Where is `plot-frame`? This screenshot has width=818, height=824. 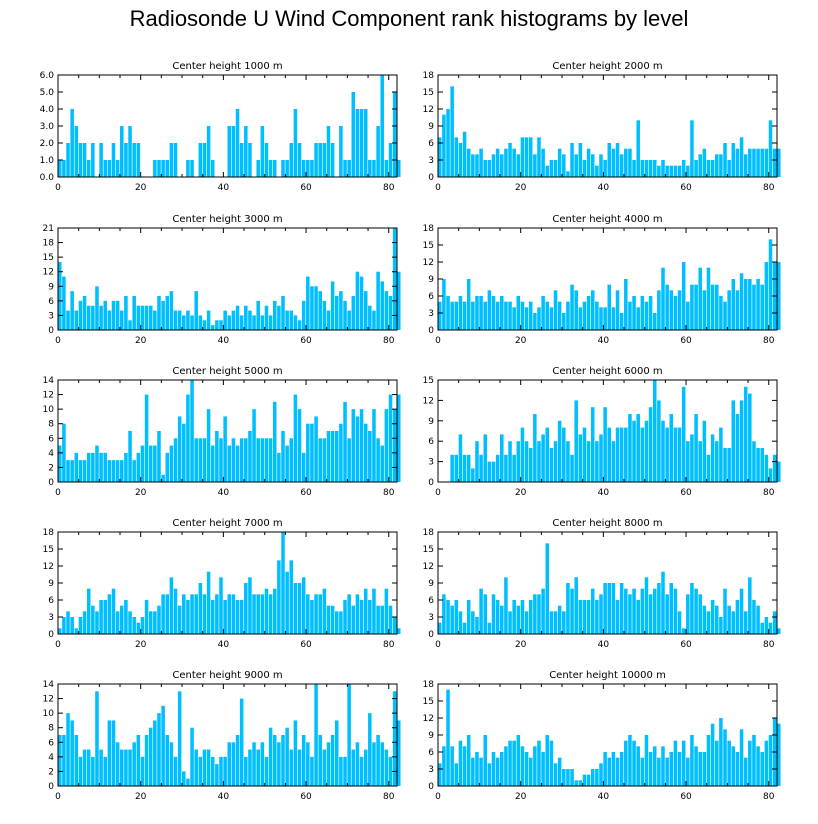
plot-frame is located at coordinates (227, 279).